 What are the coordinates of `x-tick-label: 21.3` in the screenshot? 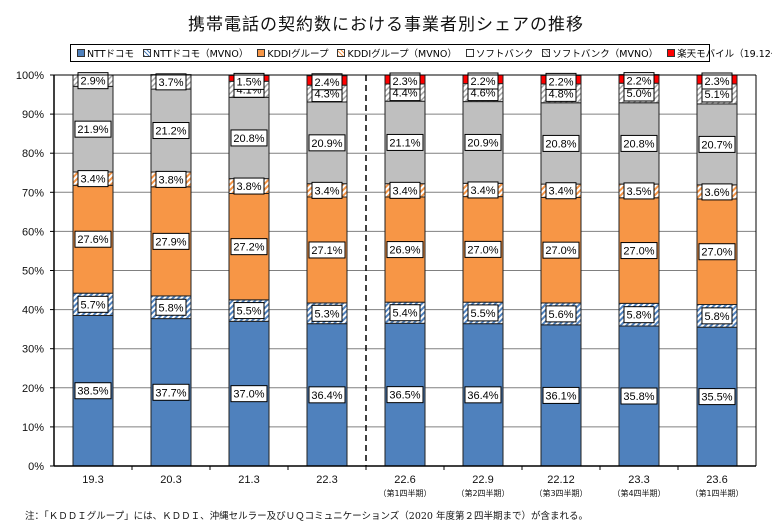 It's located at (248, 480).